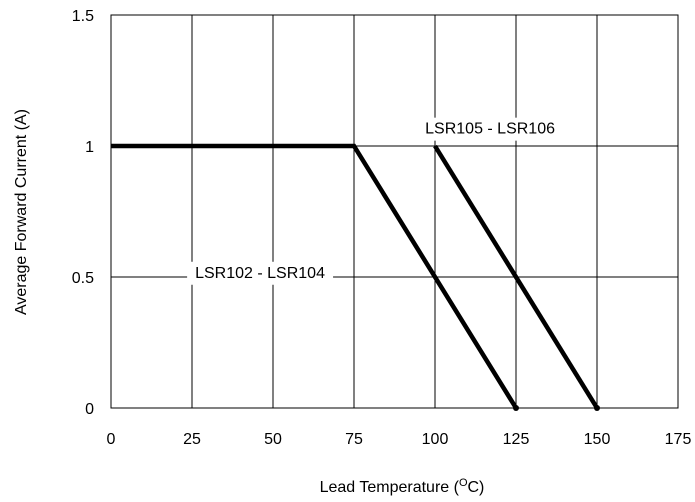 This screenshot has width=695, height=502. What do you see at coordinates (516, 439) in the screenshot?
I see `x-tick-label: 125` at bounding box center [516, 439].